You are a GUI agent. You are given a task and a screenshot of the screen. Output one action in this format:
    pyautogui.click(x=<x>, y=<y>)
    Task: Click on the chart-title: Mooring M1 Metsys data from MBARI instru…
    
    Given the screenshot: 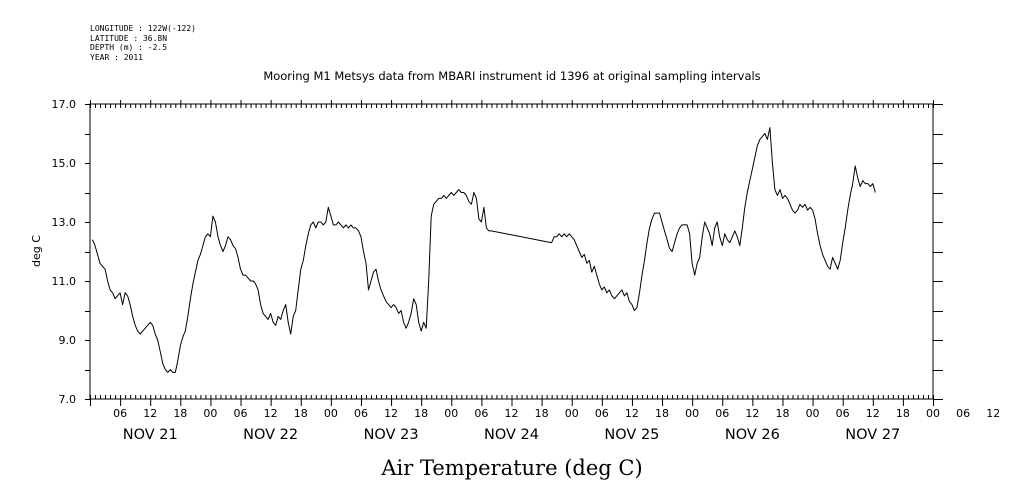 What is the action you would take?
    pyautogui.click(x=511, y=76)
    